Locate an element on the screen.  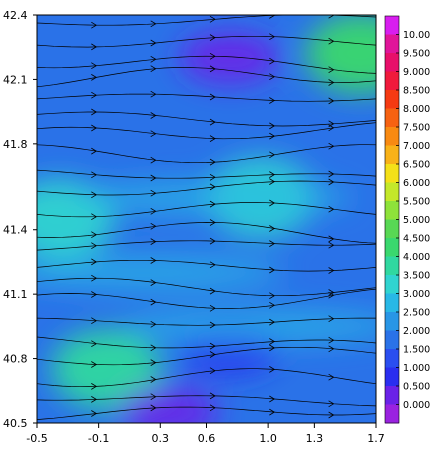
high-zone-blob is located at coordinates (340, 54).